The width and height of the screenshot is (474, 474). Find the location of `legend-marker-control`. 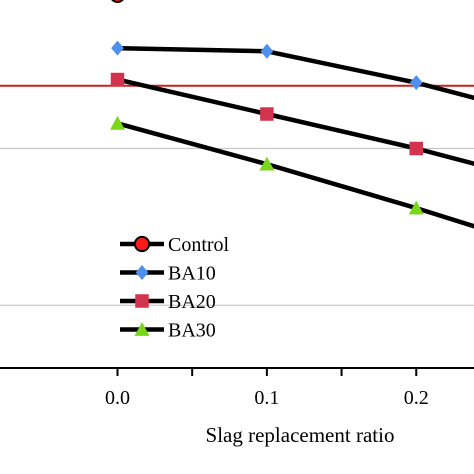

legend-marker-control is located at coordinates (142, 244).